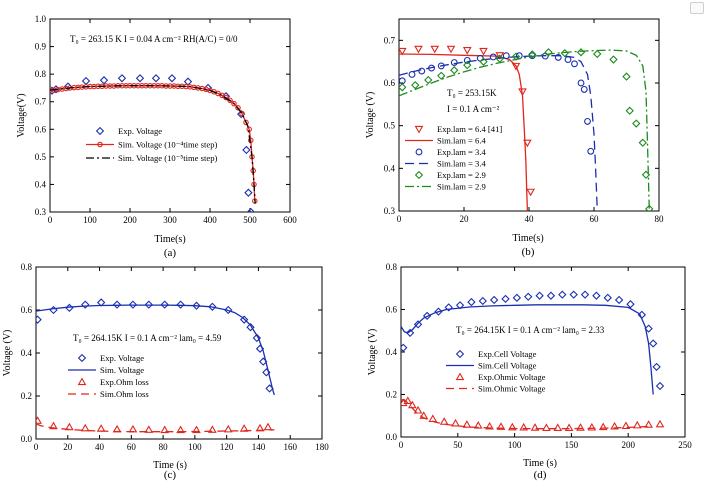  Describe the element at coordinates (170, 465) in the screenshot. I see `x-axis-label: Time (s)` at that location.